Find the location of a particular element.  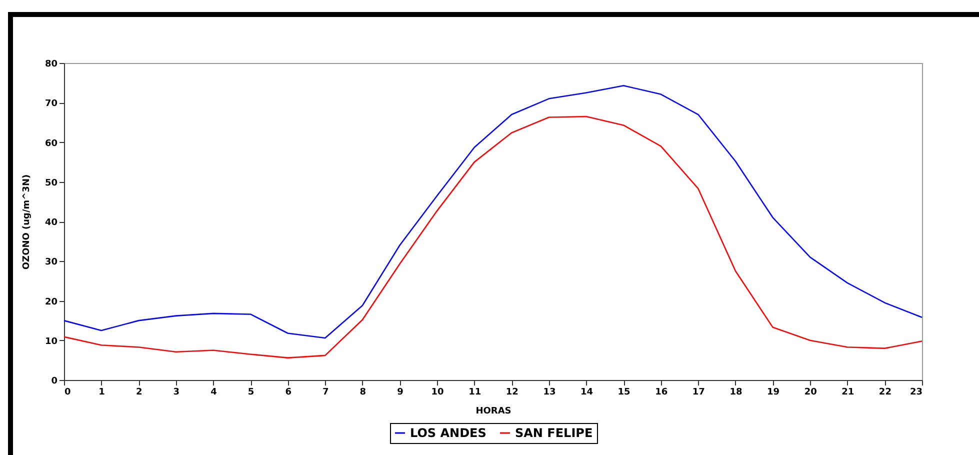

legend-label: LOS ANDES is located at coordinates (448, 433).